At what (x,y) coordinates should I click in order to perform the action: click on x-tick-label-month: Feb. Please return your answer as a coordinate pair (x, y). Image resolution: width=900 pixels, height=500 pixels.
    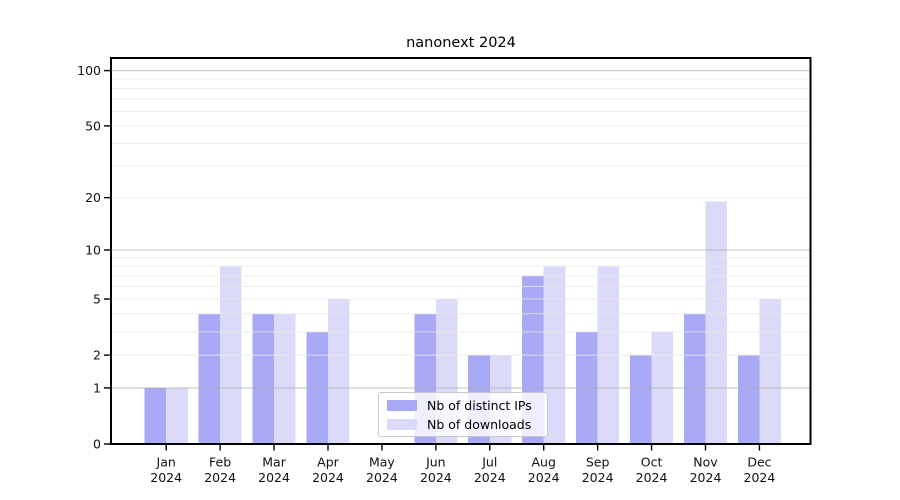
    Looking at the image, I should click on (220, 462).